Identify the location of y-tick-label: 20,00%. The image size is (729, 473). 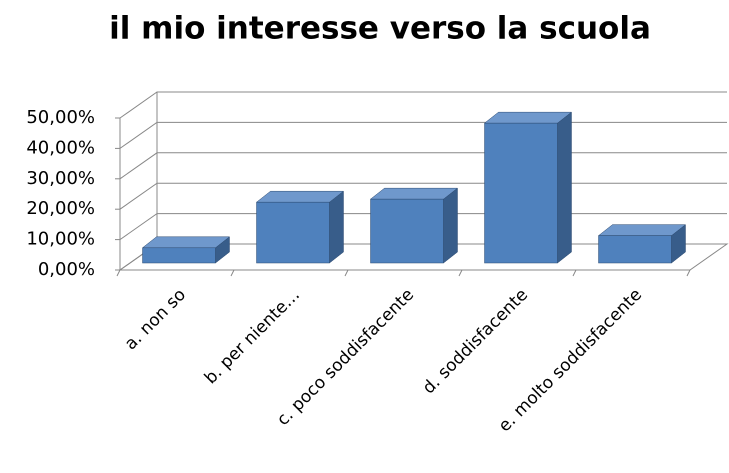
(60, 208).